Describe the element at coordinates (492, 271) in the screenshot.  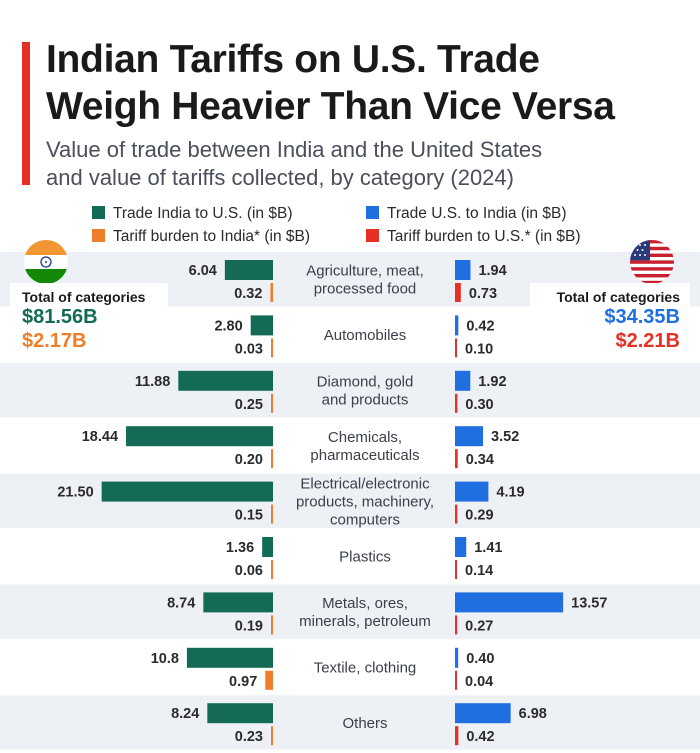
I see `value-label-trade-us-india: 1.94` at that location.